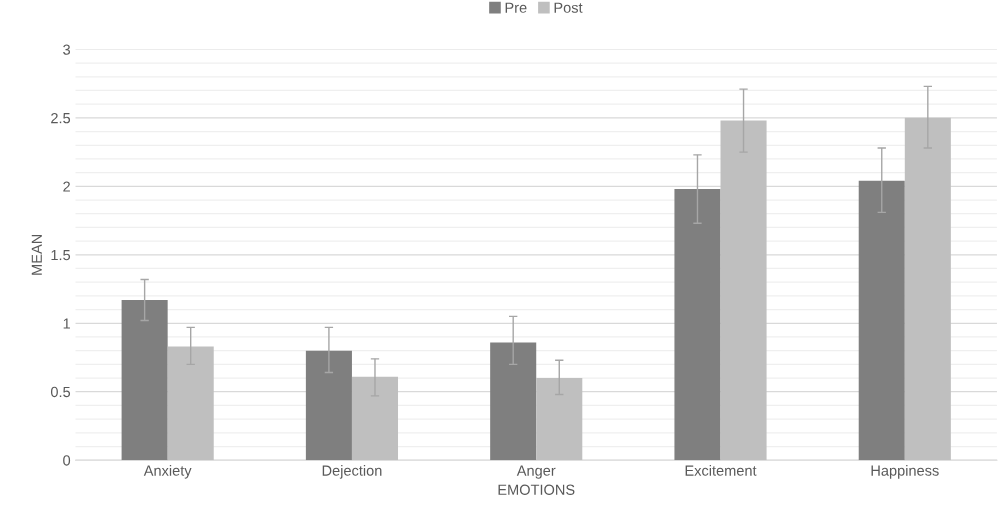 This screenshot has width=1007, height=520. I want to click on x-tick-label: Excitement, so click(721, 470).